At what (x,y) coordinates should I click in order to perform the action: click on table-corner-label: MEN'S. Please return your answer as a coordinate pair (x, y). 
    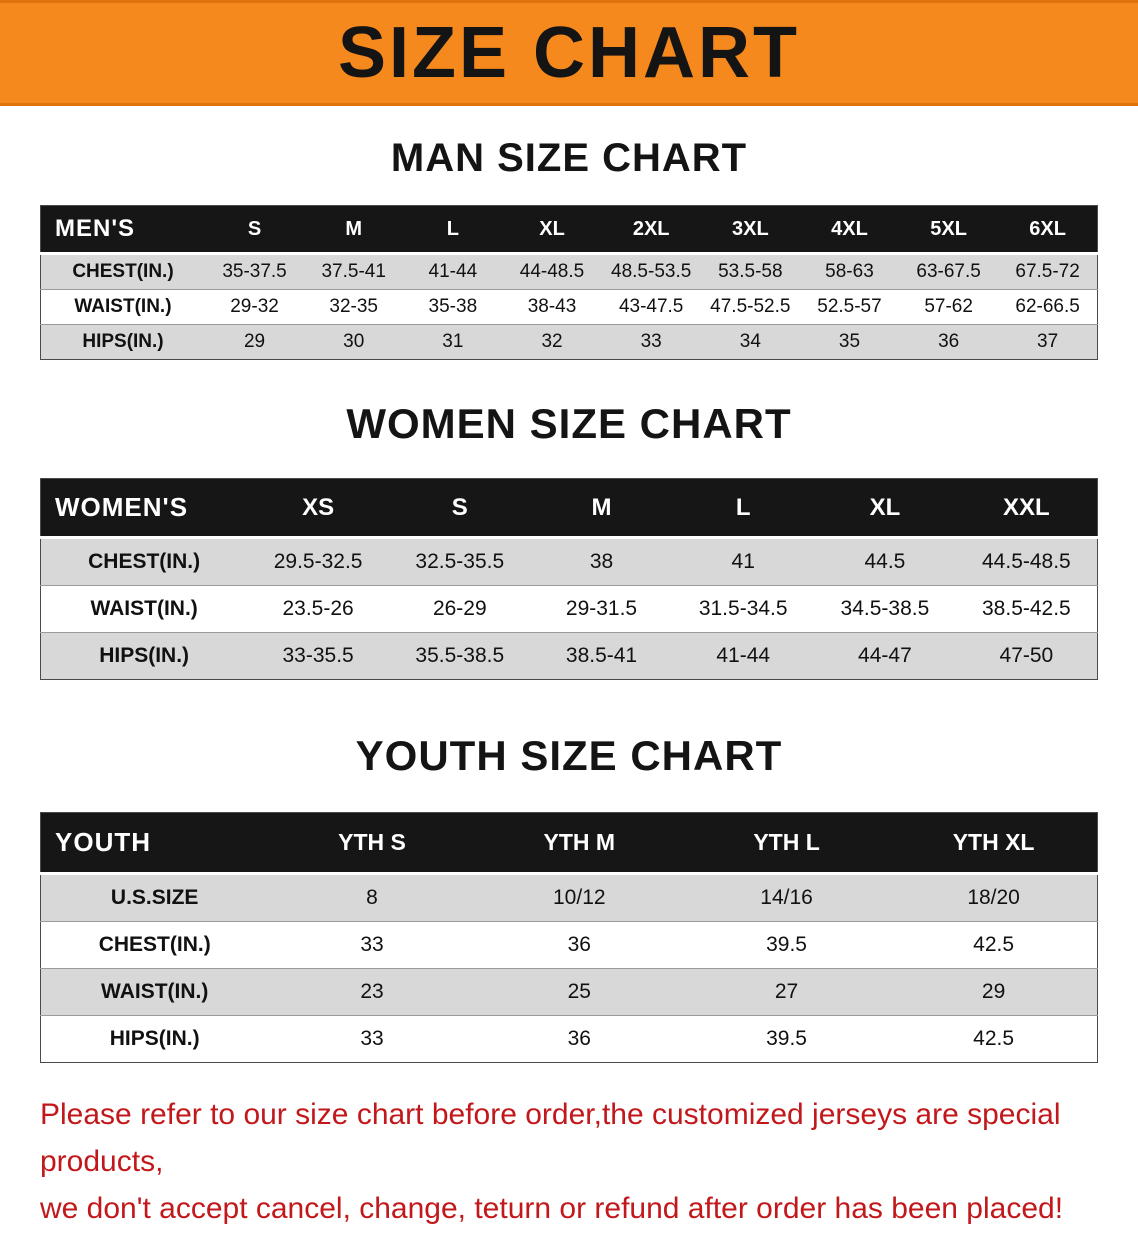
    Looking at the image, I should click on (122, 230).